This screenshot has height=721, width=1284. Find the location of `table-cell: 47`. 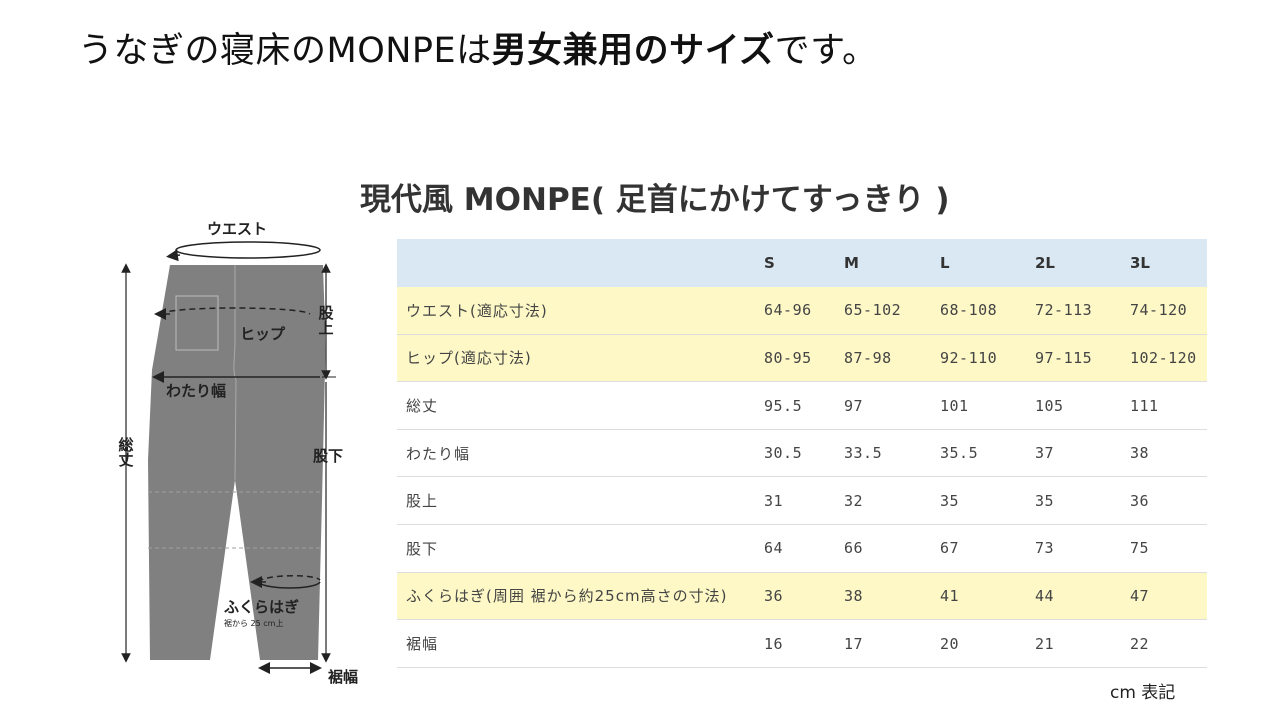

table-cell: 47 is located at coordinates (1164, 596).